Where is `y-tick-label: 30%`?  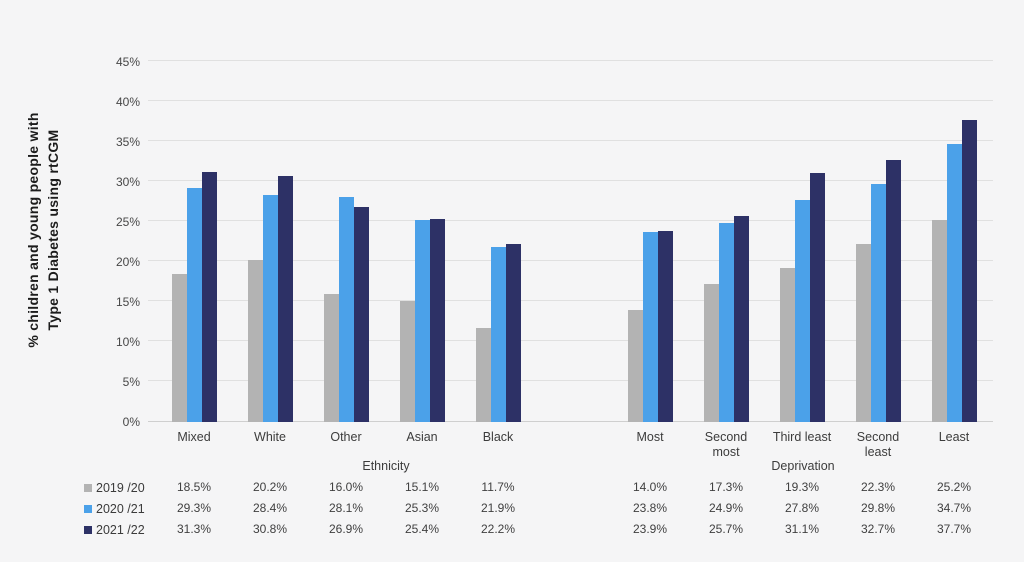 y-tick-label: 30% is located at coordinates (127, 182).